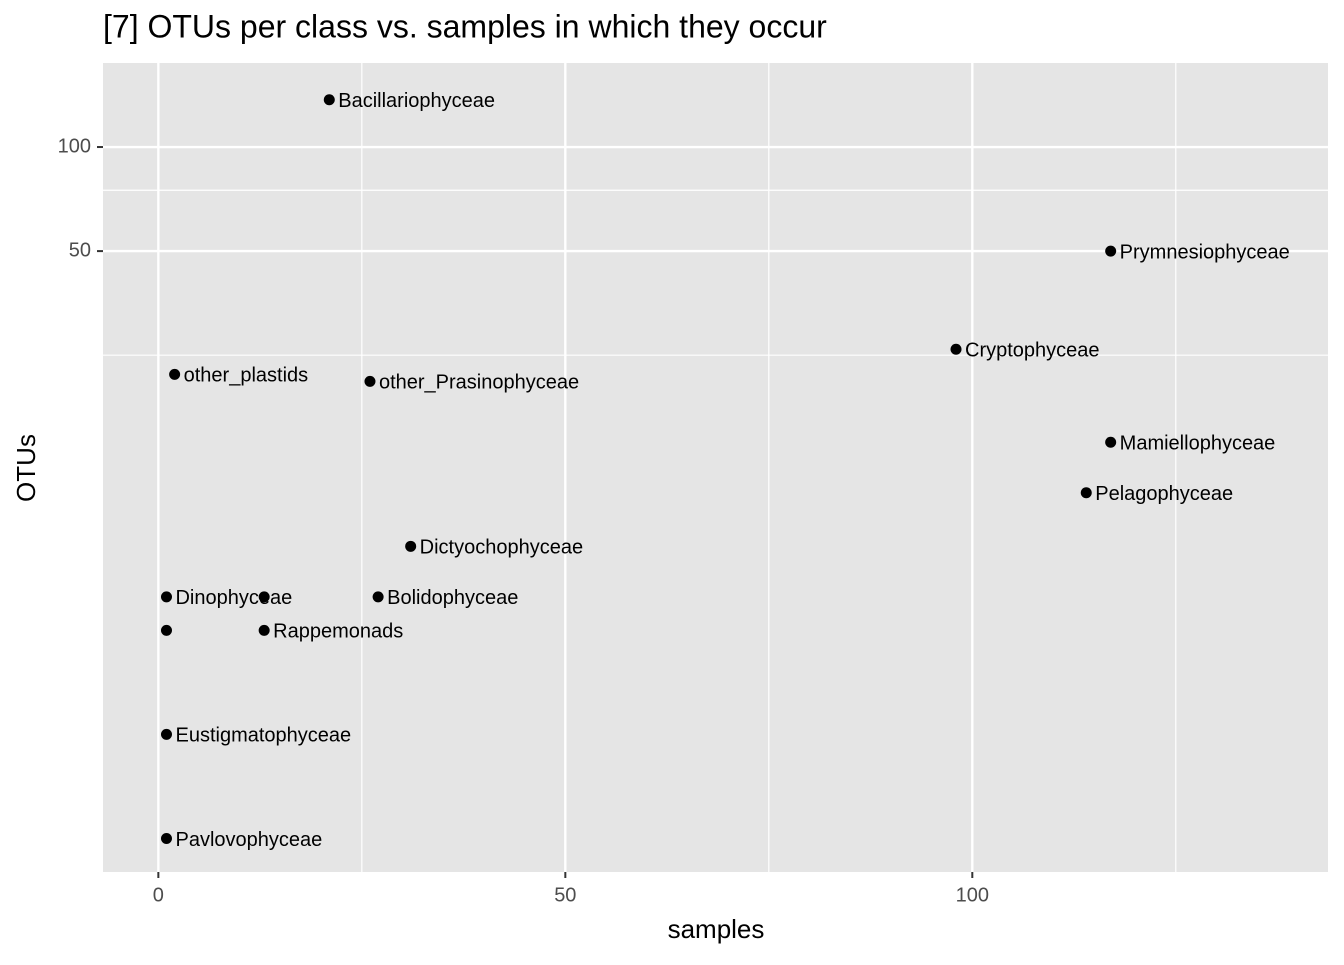 Image resolution: width=1344 pixels, height=965 pixels. Describe the element at coordinates (80, 250) in the screenshot. I see `y-tick-label: 50` at that location.